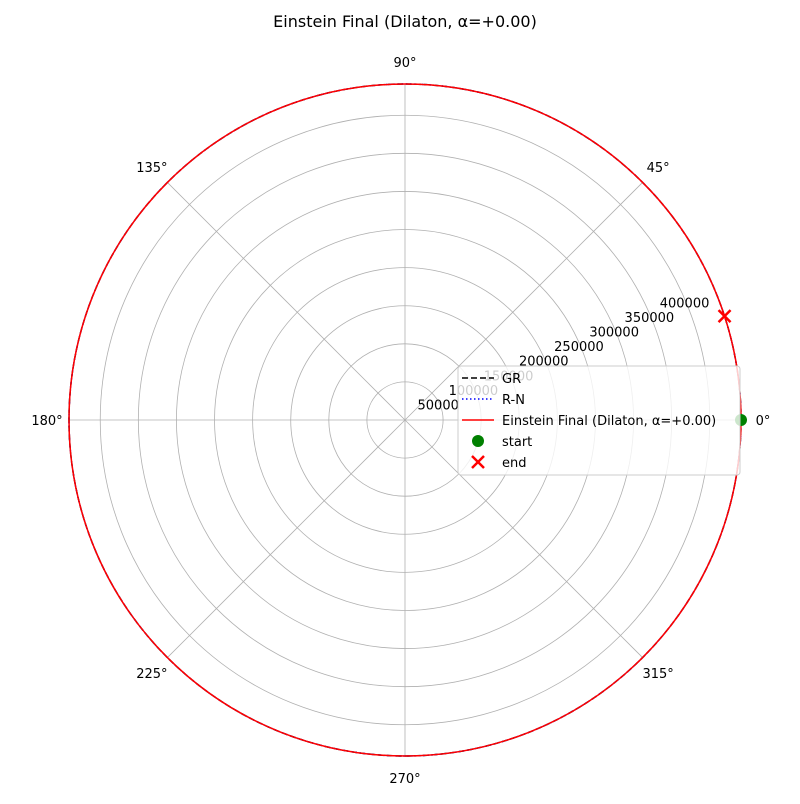  Describe the element at coordinates (404, 63) in the screenshot. I see `angular-tick-label-2: 90°` at that location.